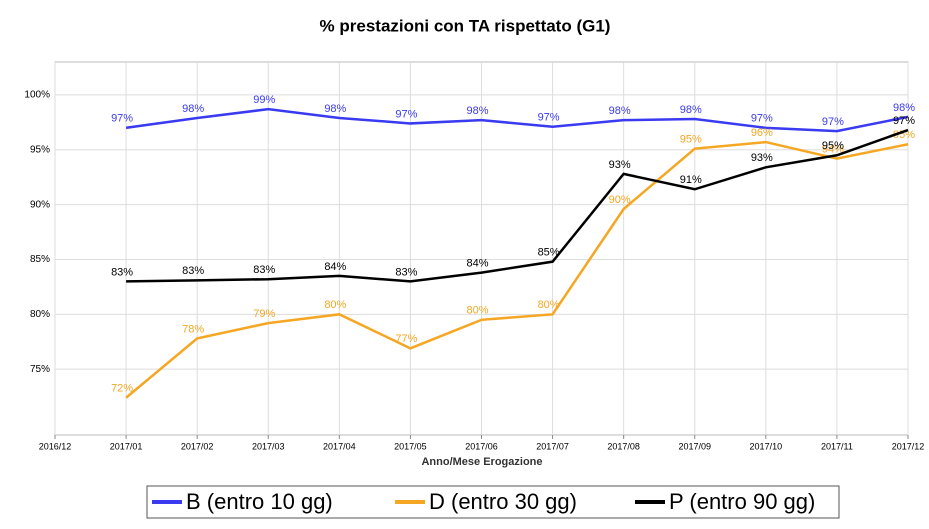  I want to click on legend-label: D (entro 30 gg), so click(503, 501).